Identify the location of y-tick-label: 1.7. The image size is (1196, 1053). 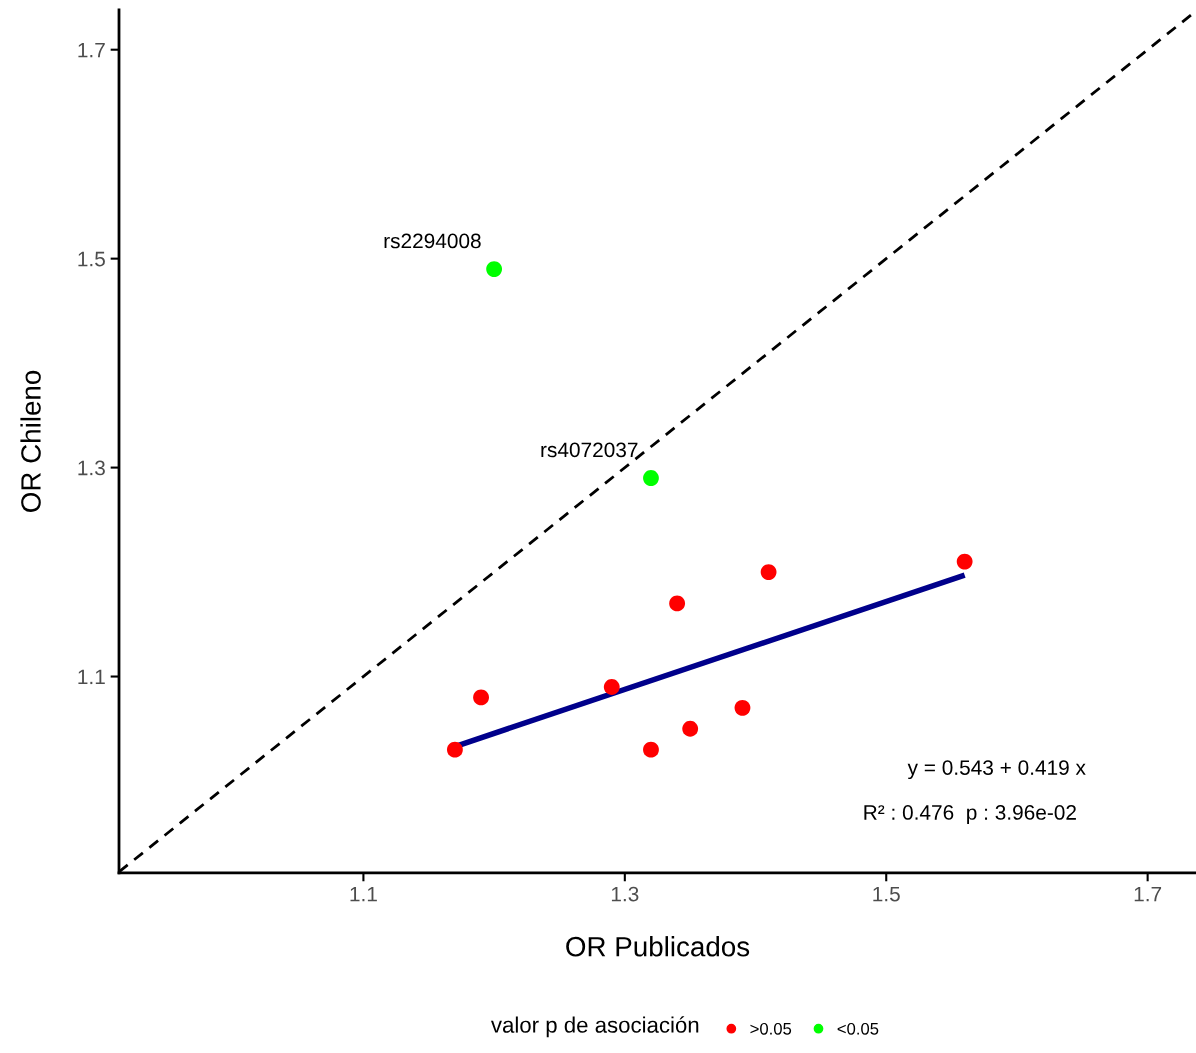
(91, 50).